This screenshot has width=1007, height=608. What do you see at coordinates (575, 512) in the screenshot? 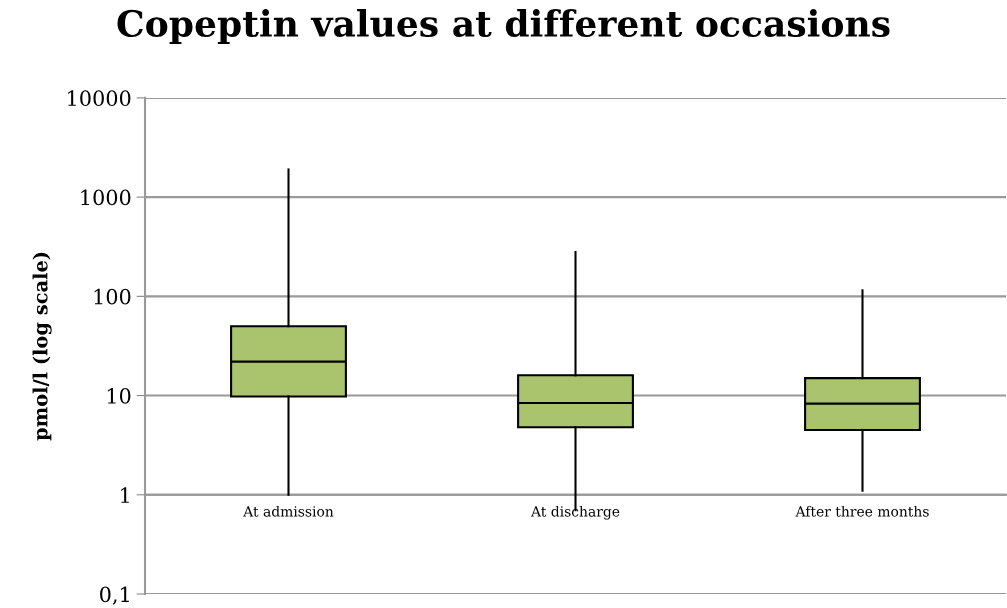
I see `x-tick-label: At discharge` at bounding box center [575, 512].